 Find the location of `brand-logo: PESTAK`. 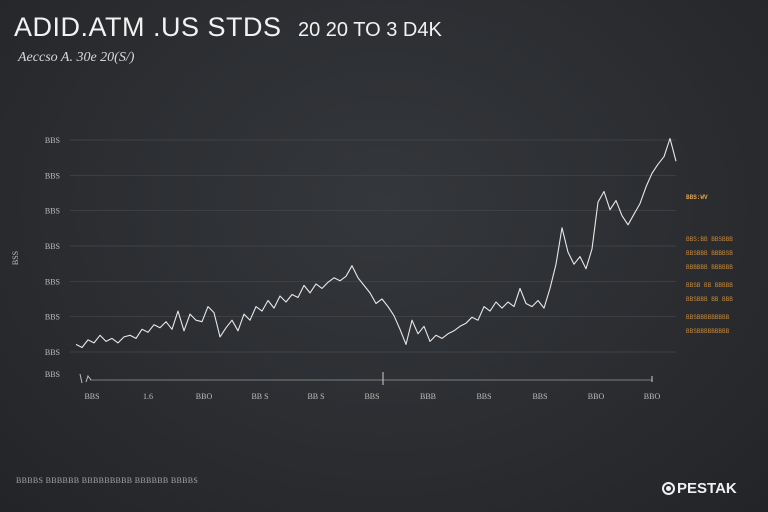

brand-logo: PESTAK is located at coordinates (699, 488).